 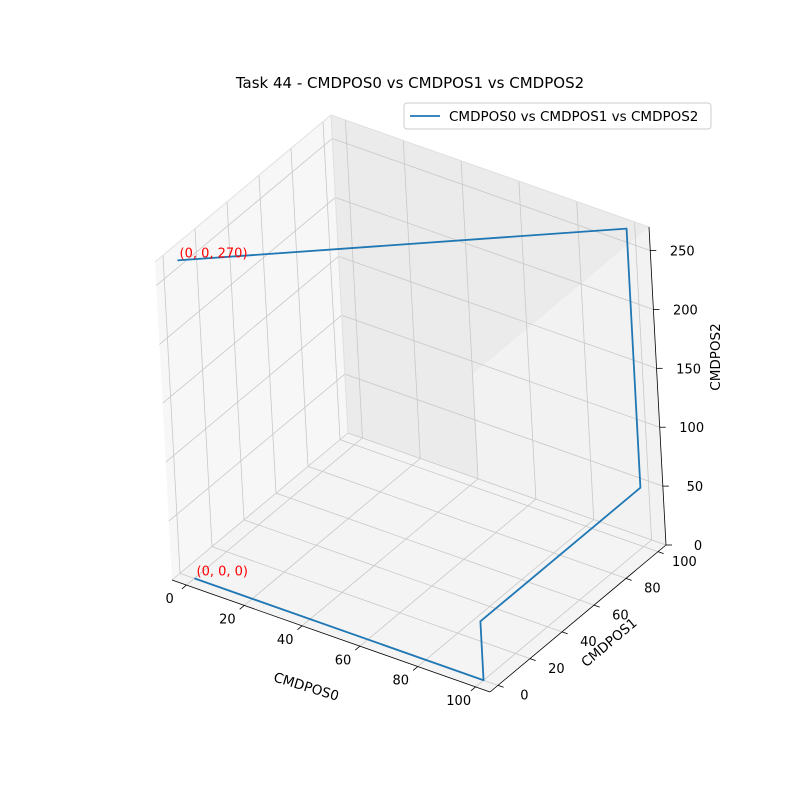 I want to click on y-tick-label: 40, so click(x=588, y=642).